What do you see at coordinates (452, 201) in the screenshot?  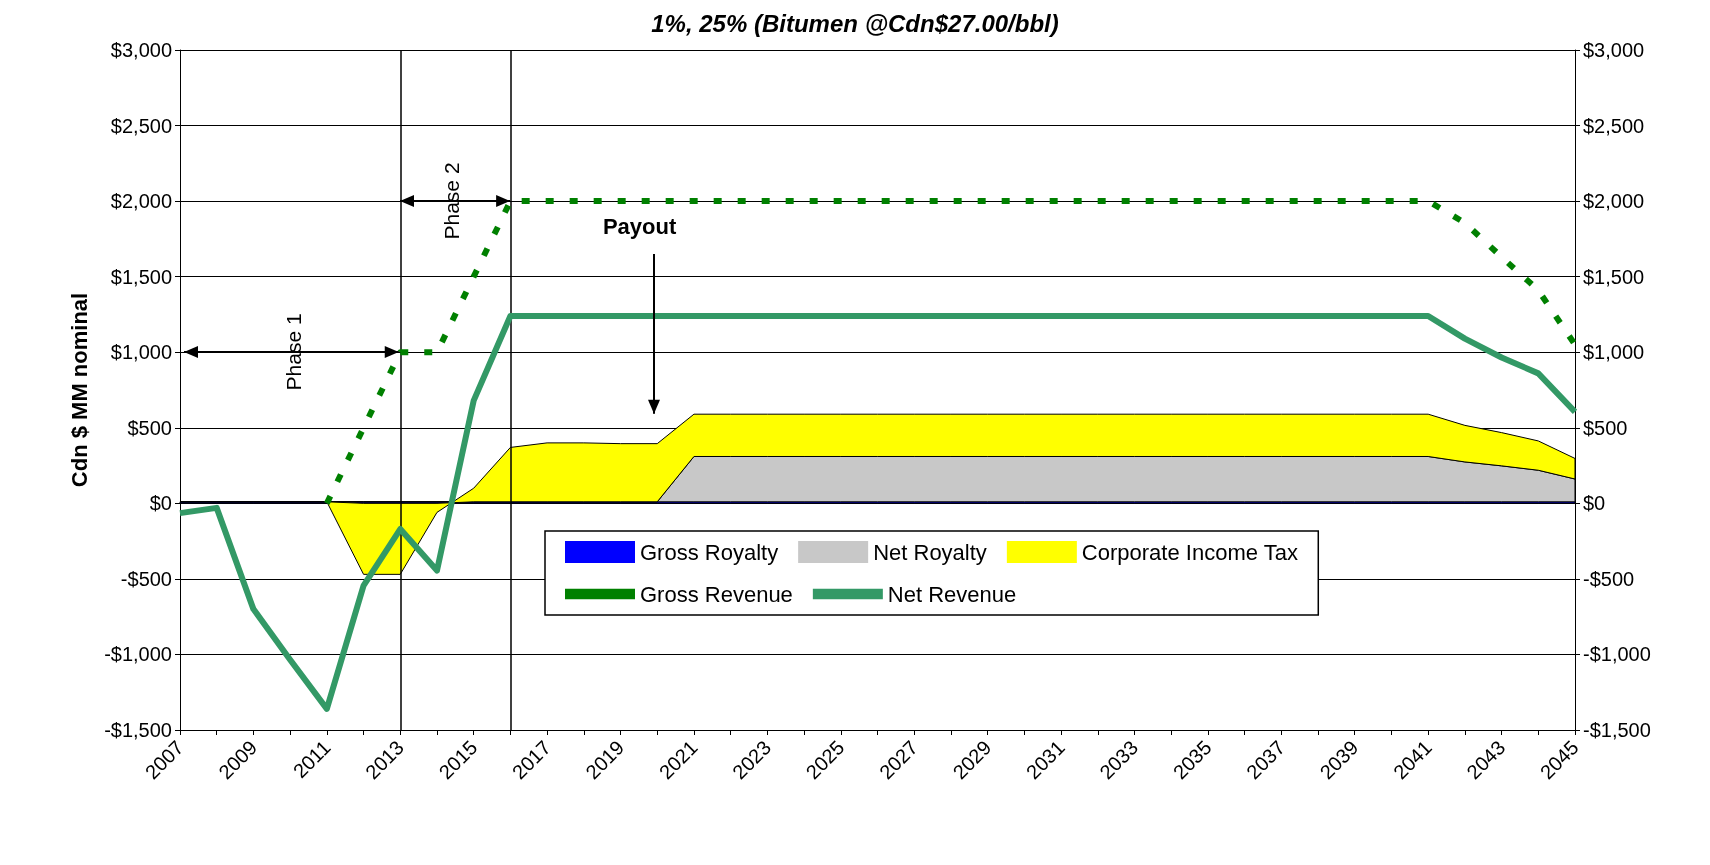 I see `annotation: Phase 2` at bounding box center [452, 201].